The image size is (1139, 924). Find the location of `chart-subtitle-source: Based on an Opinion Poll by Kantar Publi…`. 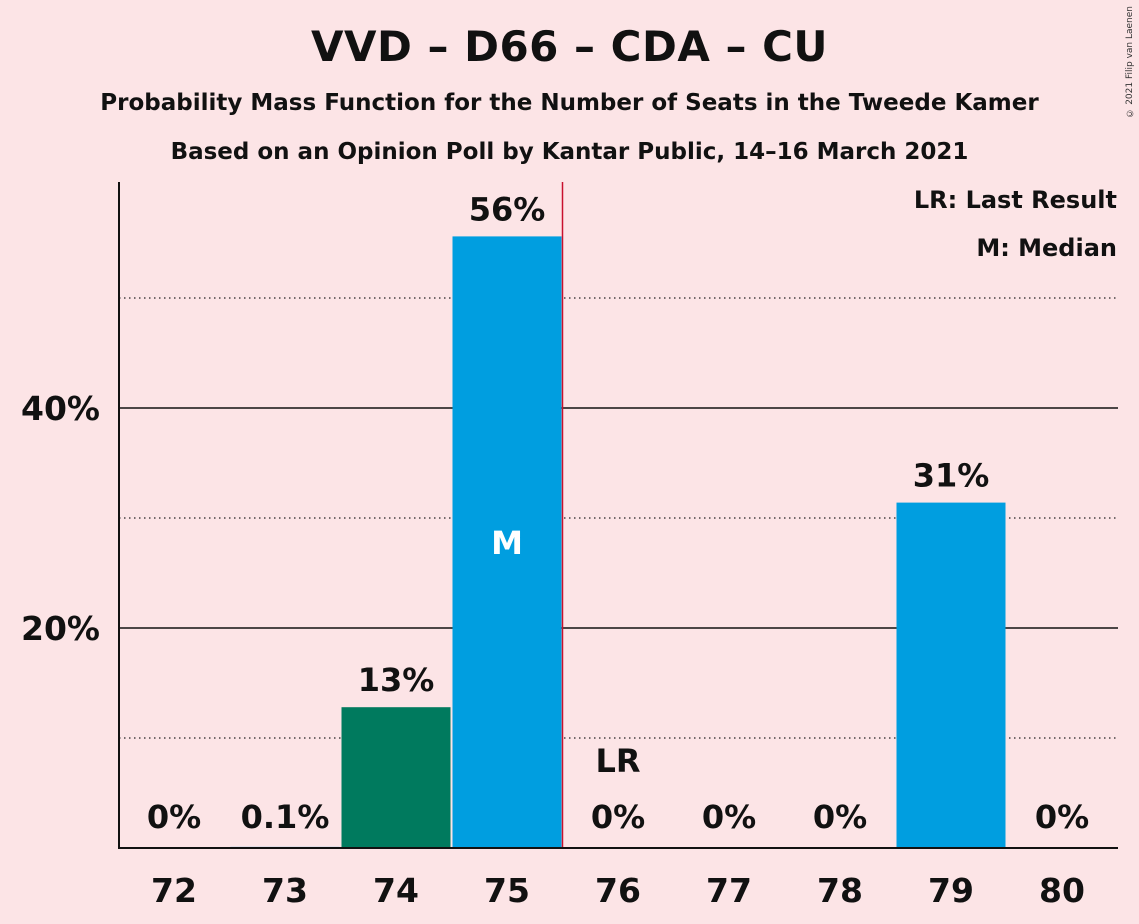

chart-subtitle-source: Based on an Opinion Poll by Kantar Publi… is located at coordinates (569, 152).